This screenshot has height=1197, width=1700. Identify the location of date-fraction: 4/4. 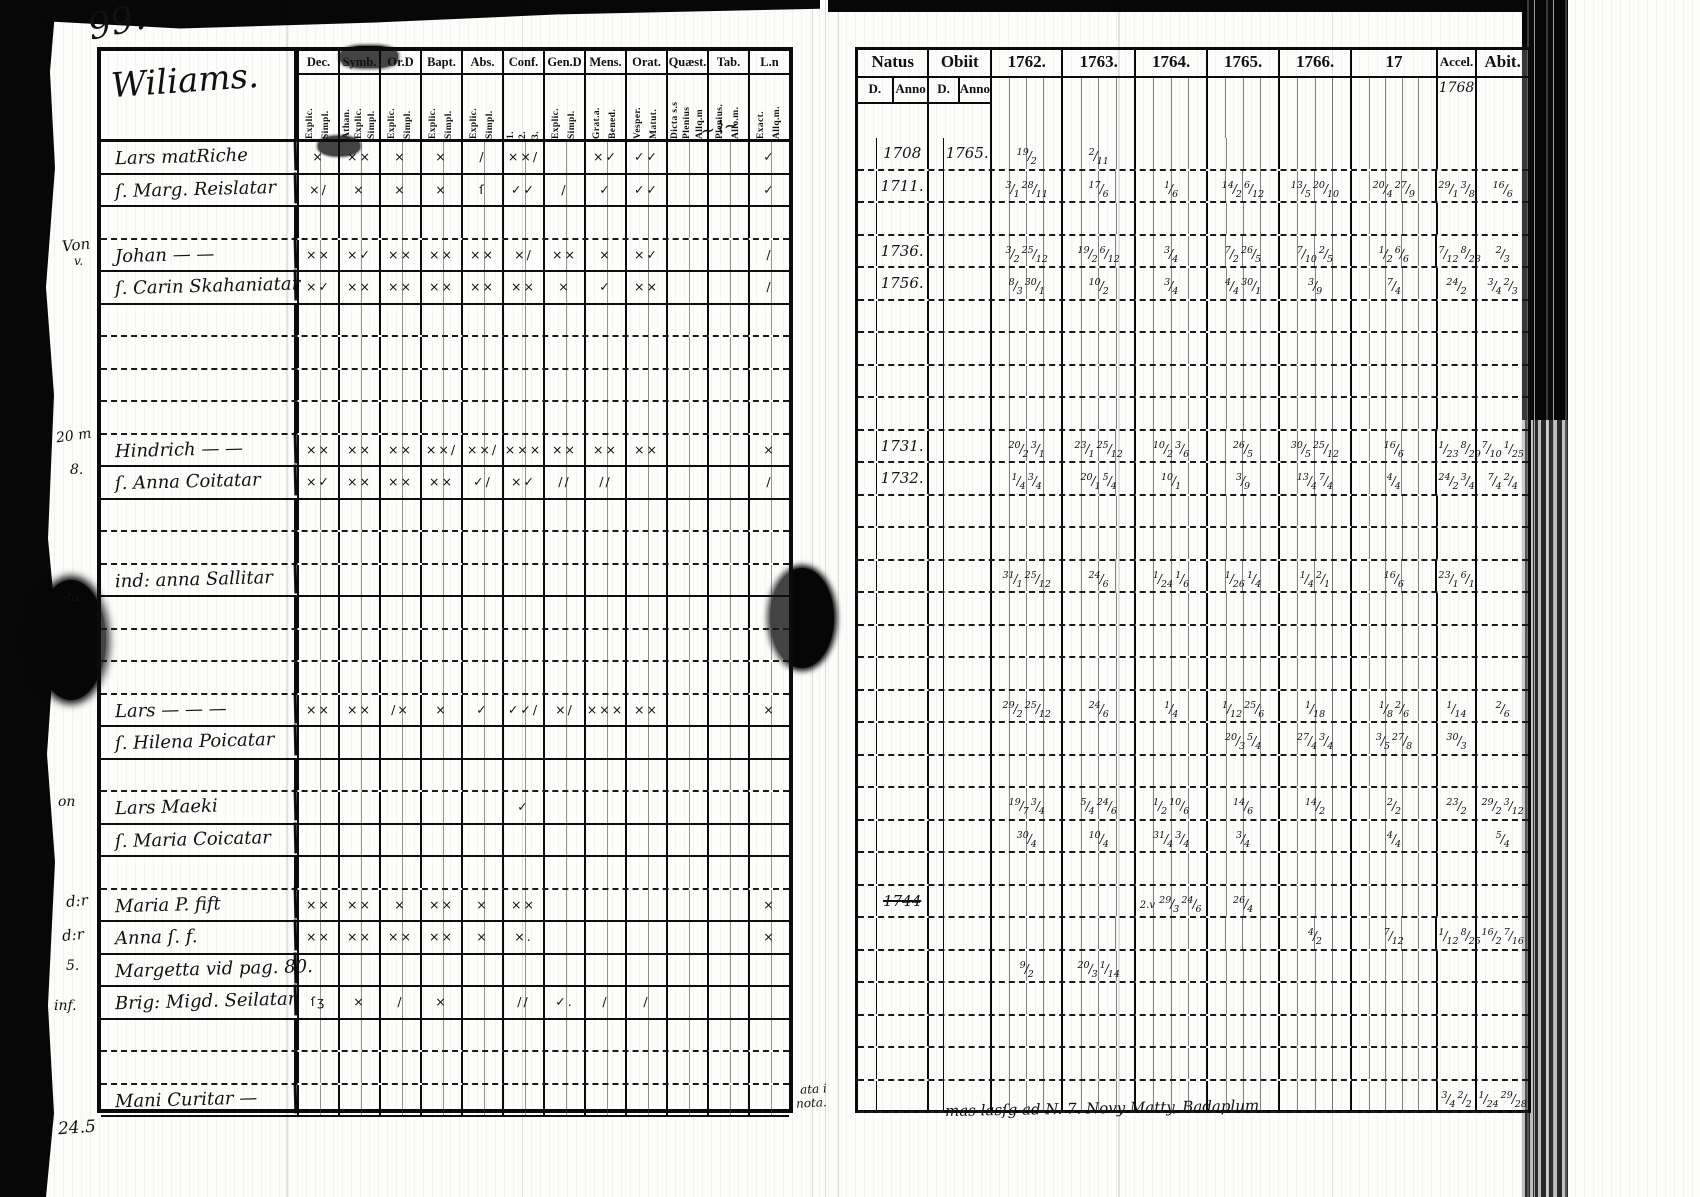
(1393, 482).